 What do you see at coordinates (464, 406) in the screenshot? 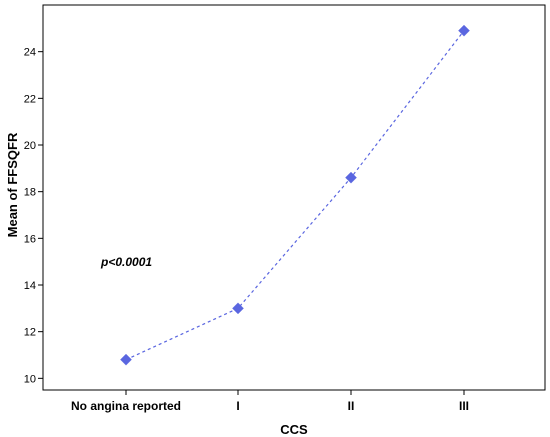
I see `x-tick-label: III` at bounding box center [464, 406].